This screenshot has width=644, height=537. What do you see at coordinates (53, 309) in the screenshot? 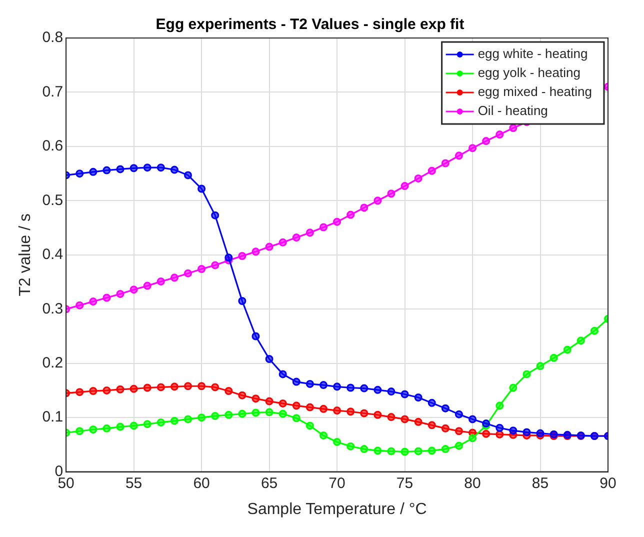
I see `y-tick-label: 0.3` at bounding box center [53, 309].